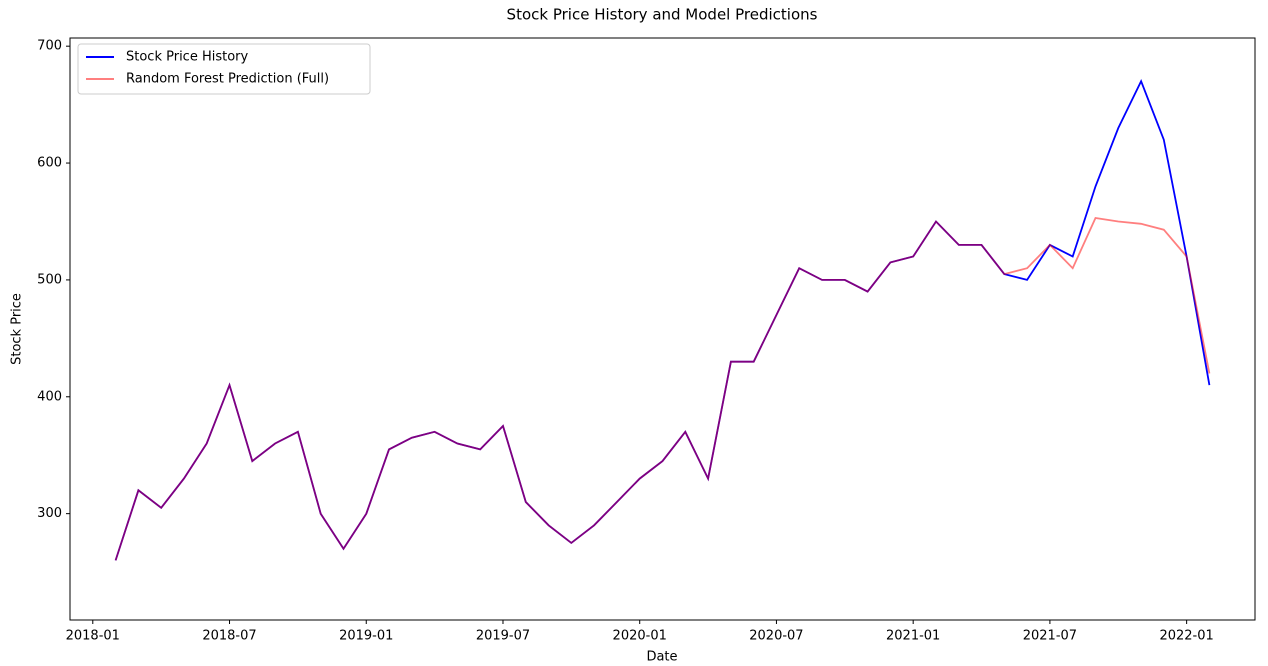 This screenshot has width=1268, height=666. I want to click on x-tick-label: 2018-07, so click(229, 636).